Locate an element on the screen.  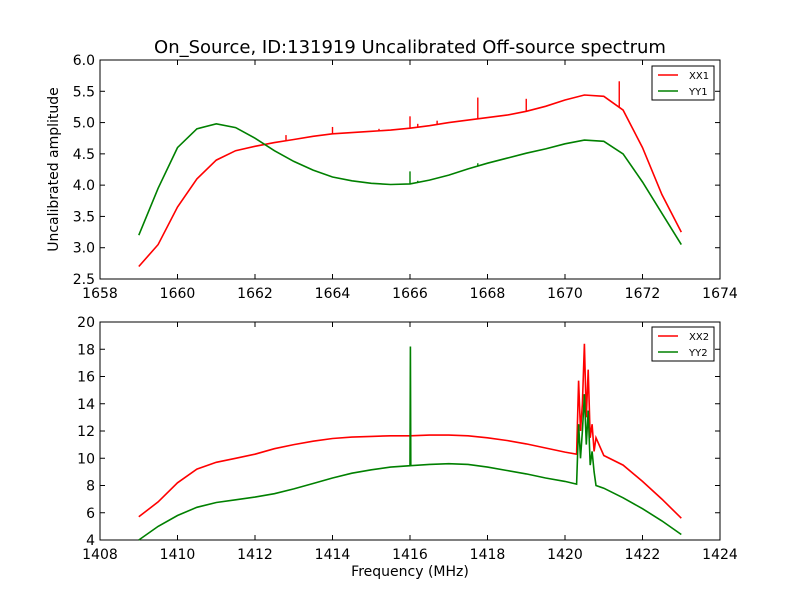
bottom-x-axis-label: Frequency (MHz) is located at coordinates (410, 572).